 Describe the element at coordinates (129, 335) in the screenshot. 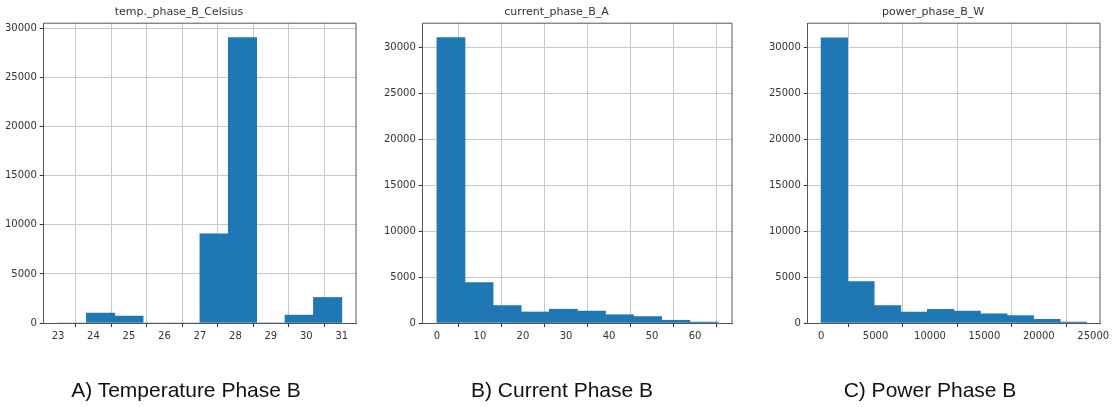

I see `x-tick-label: 25` at that location.